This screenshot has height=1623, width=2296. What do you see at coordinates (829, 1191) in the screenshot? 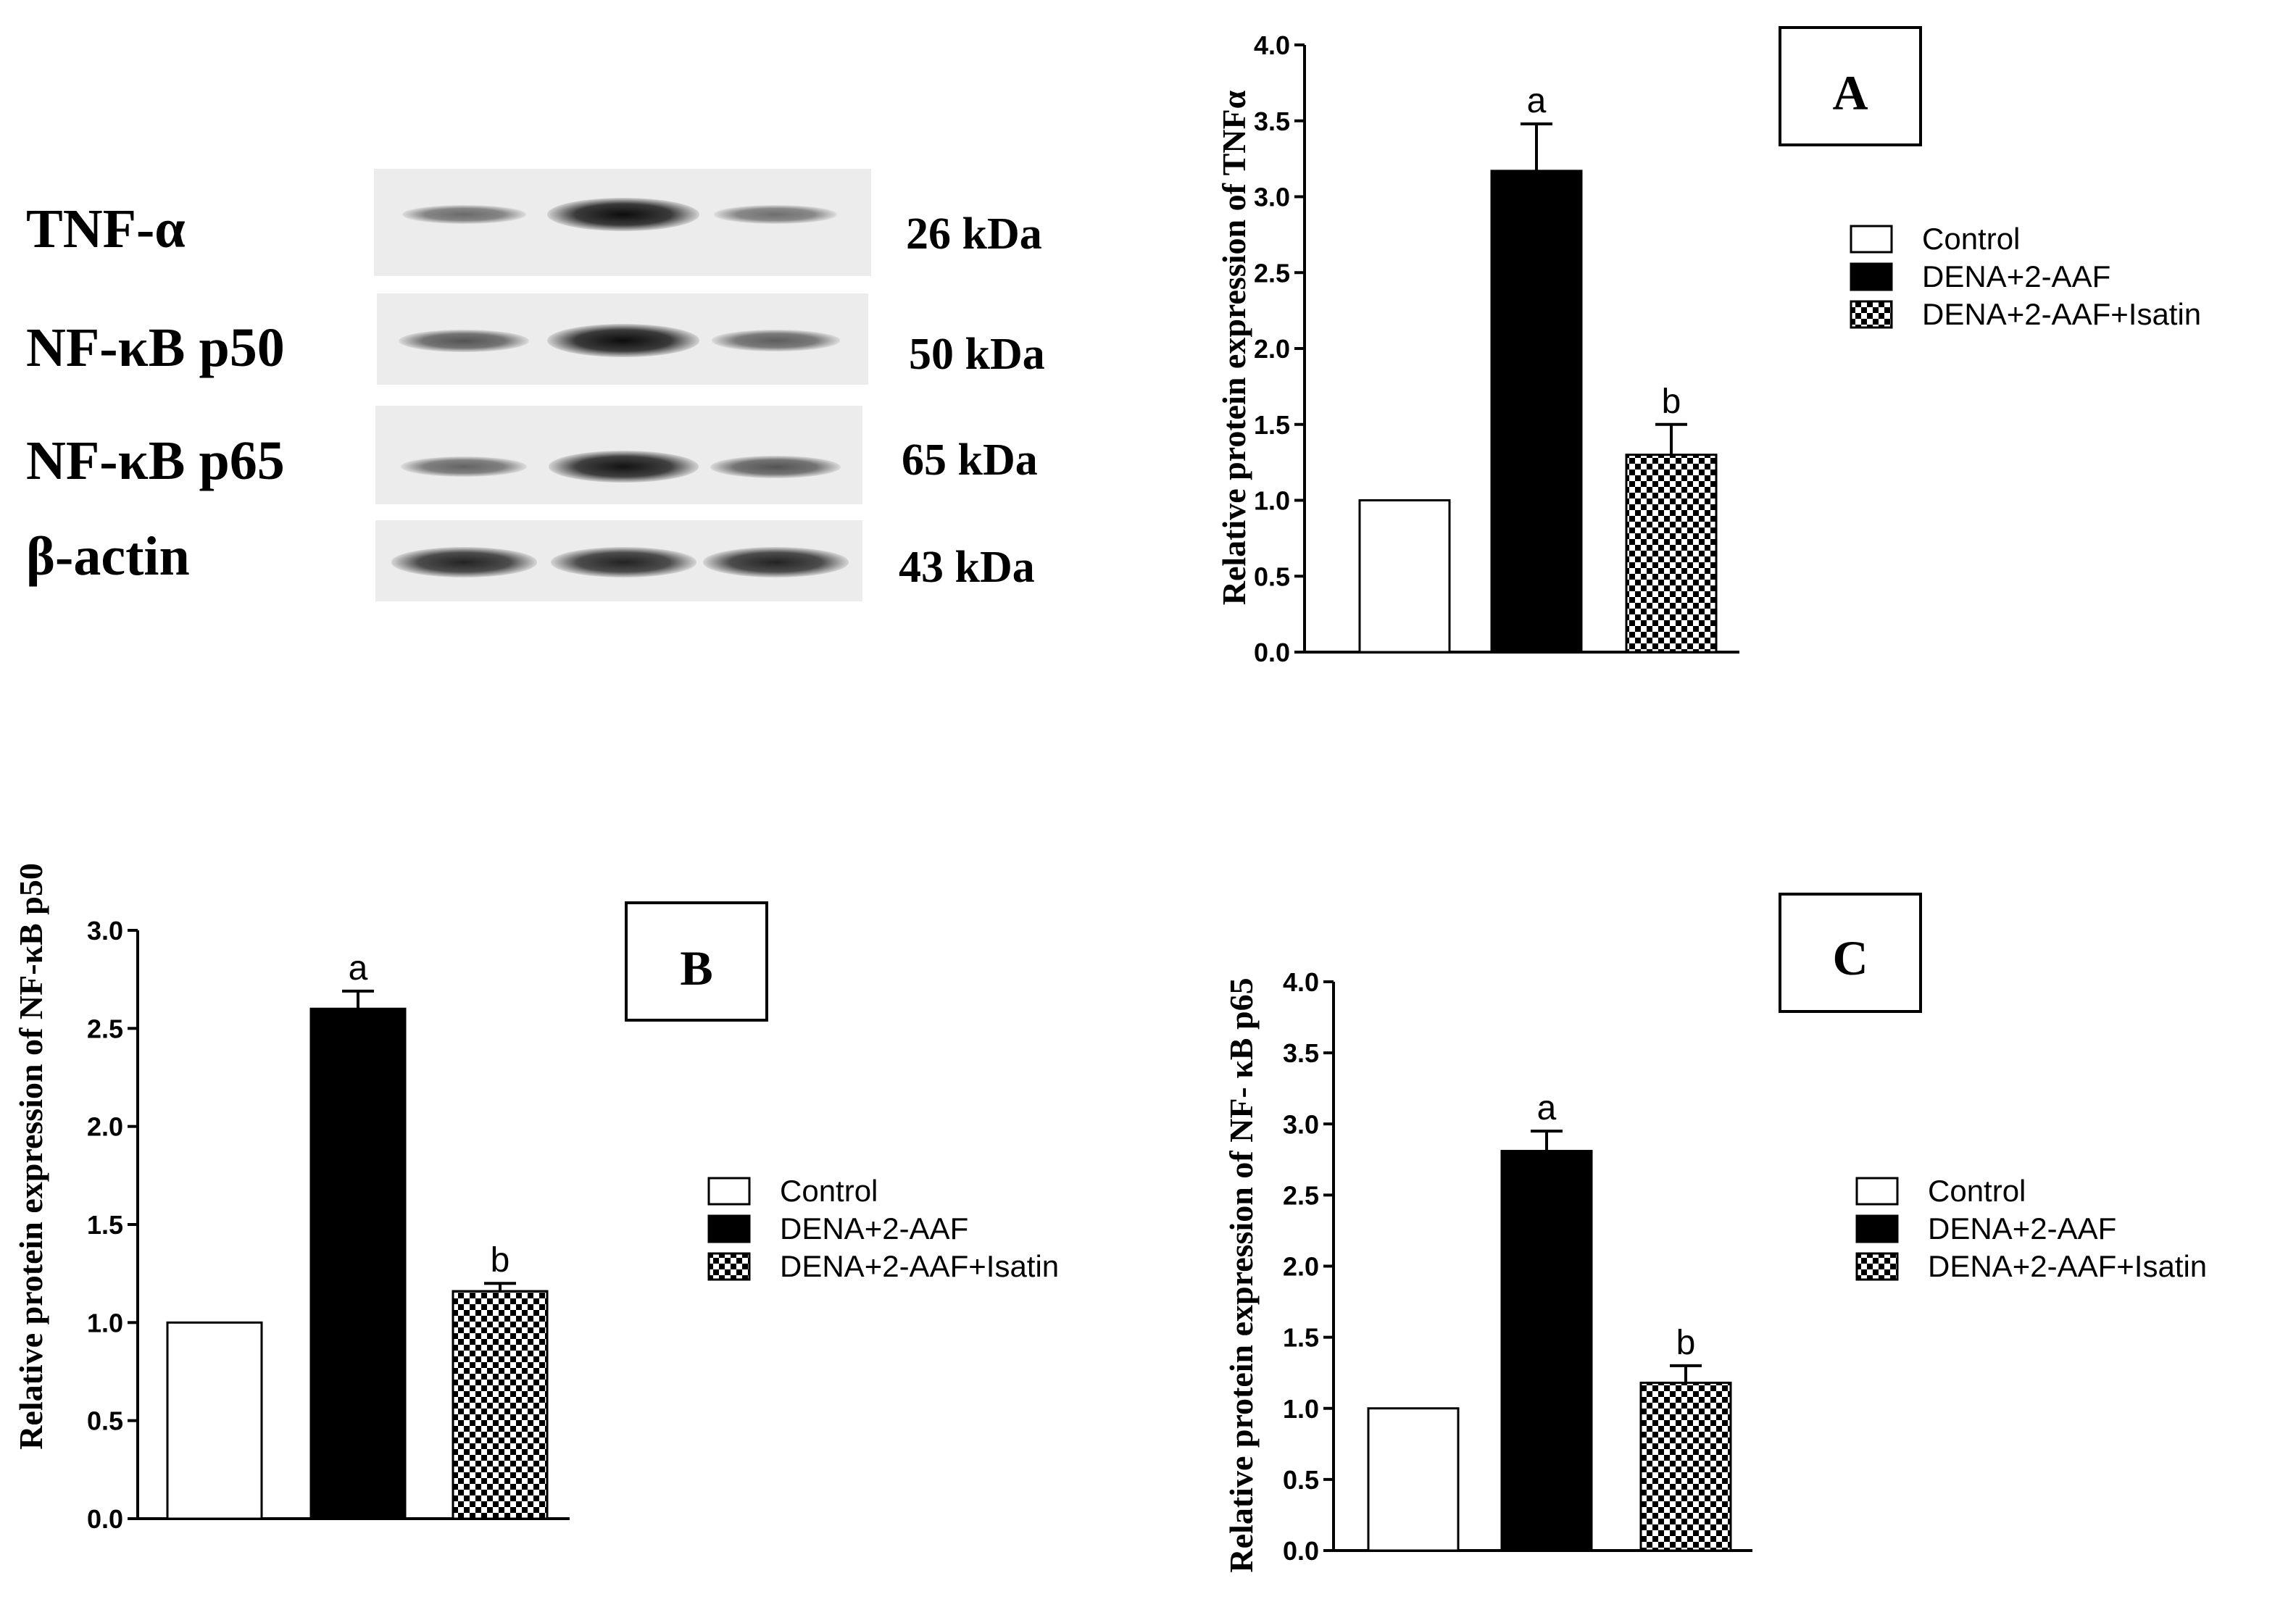
I see `legend-label-b-1: Control` at bounding box center [829, 1191].